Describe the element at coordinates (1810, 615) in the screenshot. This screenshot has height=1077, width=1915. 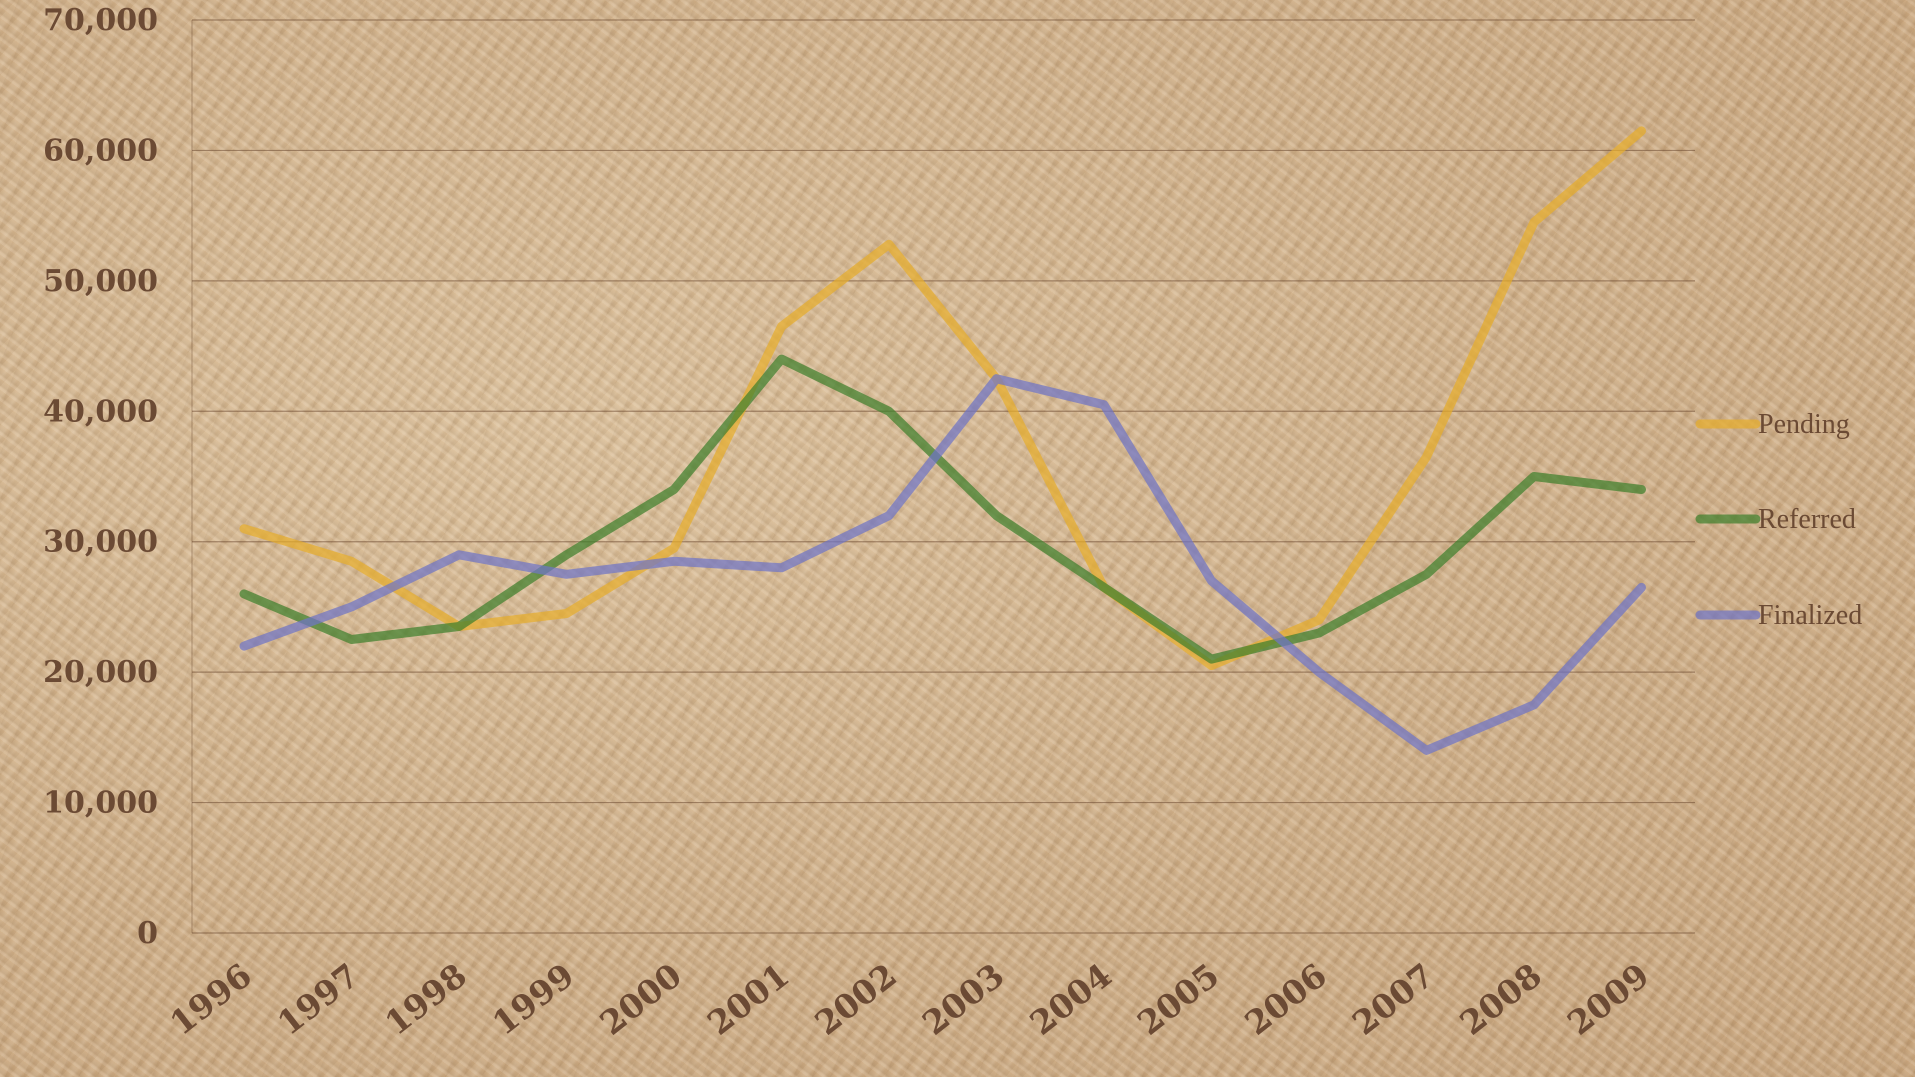
I see `legend-label-finalized: Finalized` at that location.